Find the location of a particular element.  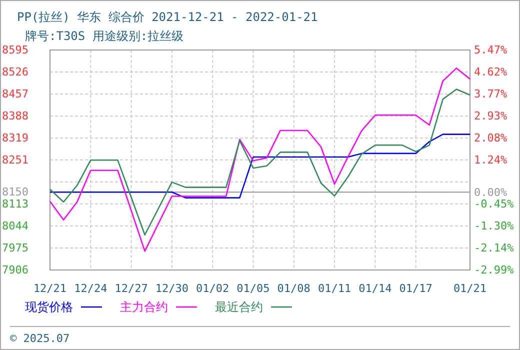

chart-subtitle: 牌号:T30S 用途级别:拉丝级 is located at coordinates (104, 36).